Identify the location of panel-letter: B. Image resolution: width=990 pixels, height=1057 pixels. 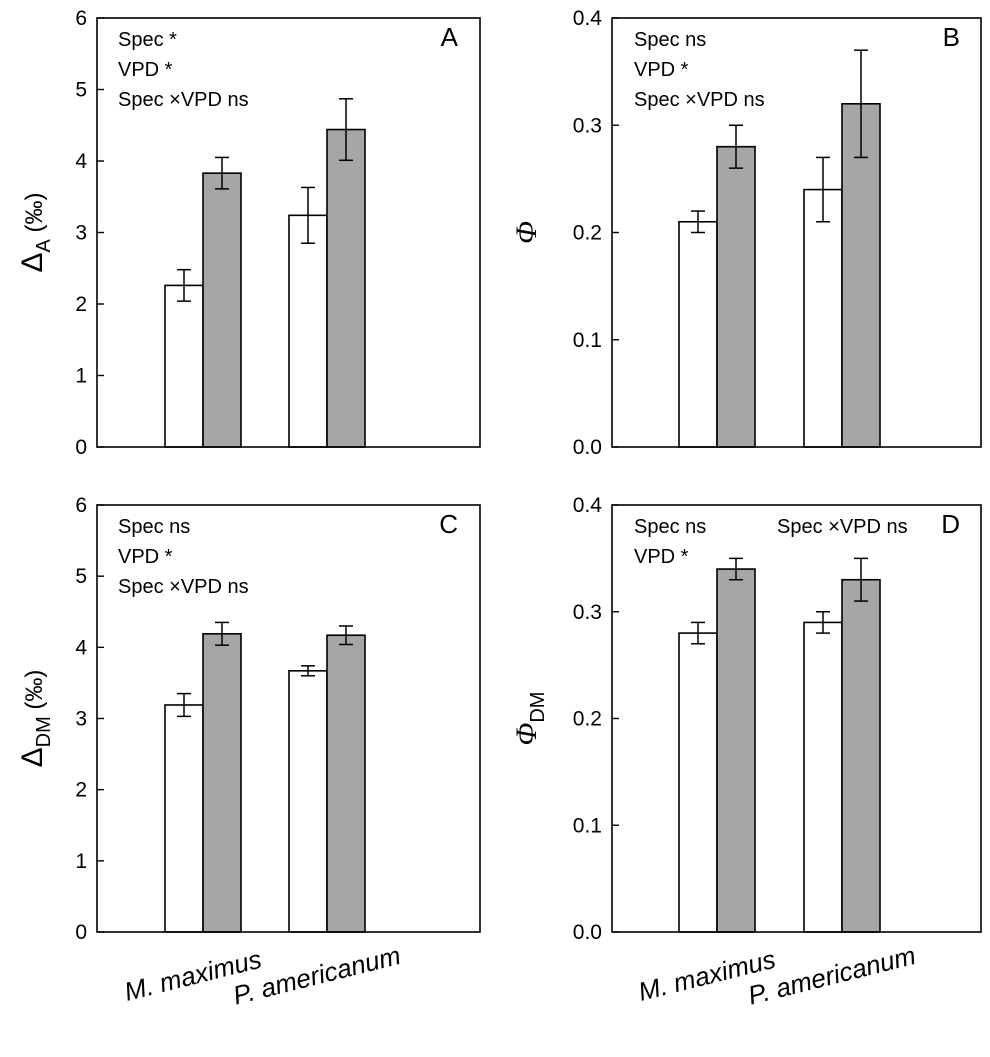
(951, 37).